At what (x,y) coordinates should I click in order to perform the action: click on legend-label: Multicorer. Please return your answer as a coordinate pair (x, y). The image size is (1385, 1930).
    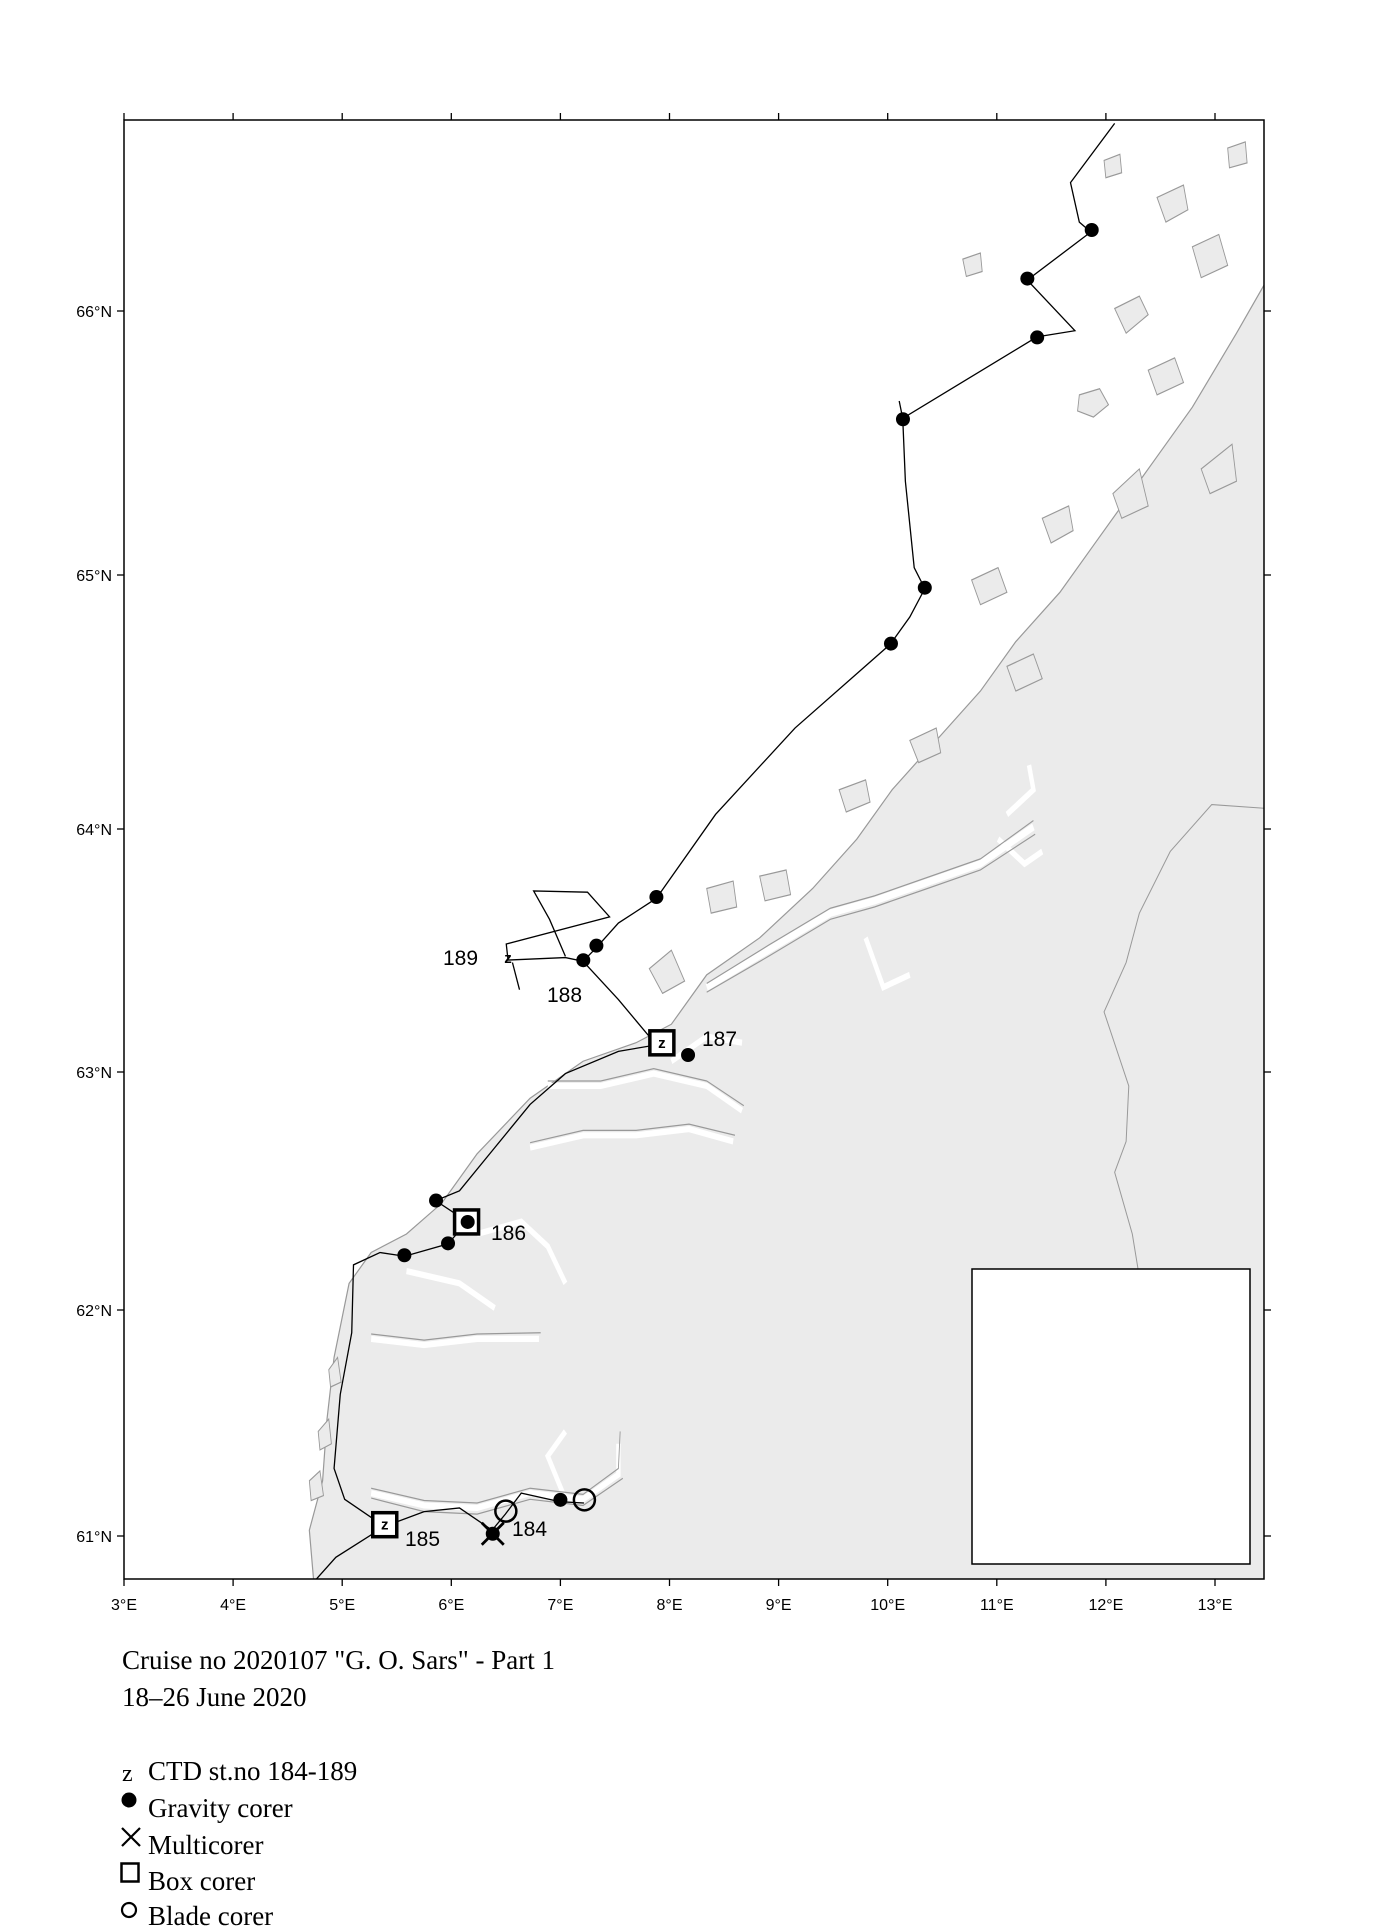
    Looking at the image, I should click on (206, 1845).